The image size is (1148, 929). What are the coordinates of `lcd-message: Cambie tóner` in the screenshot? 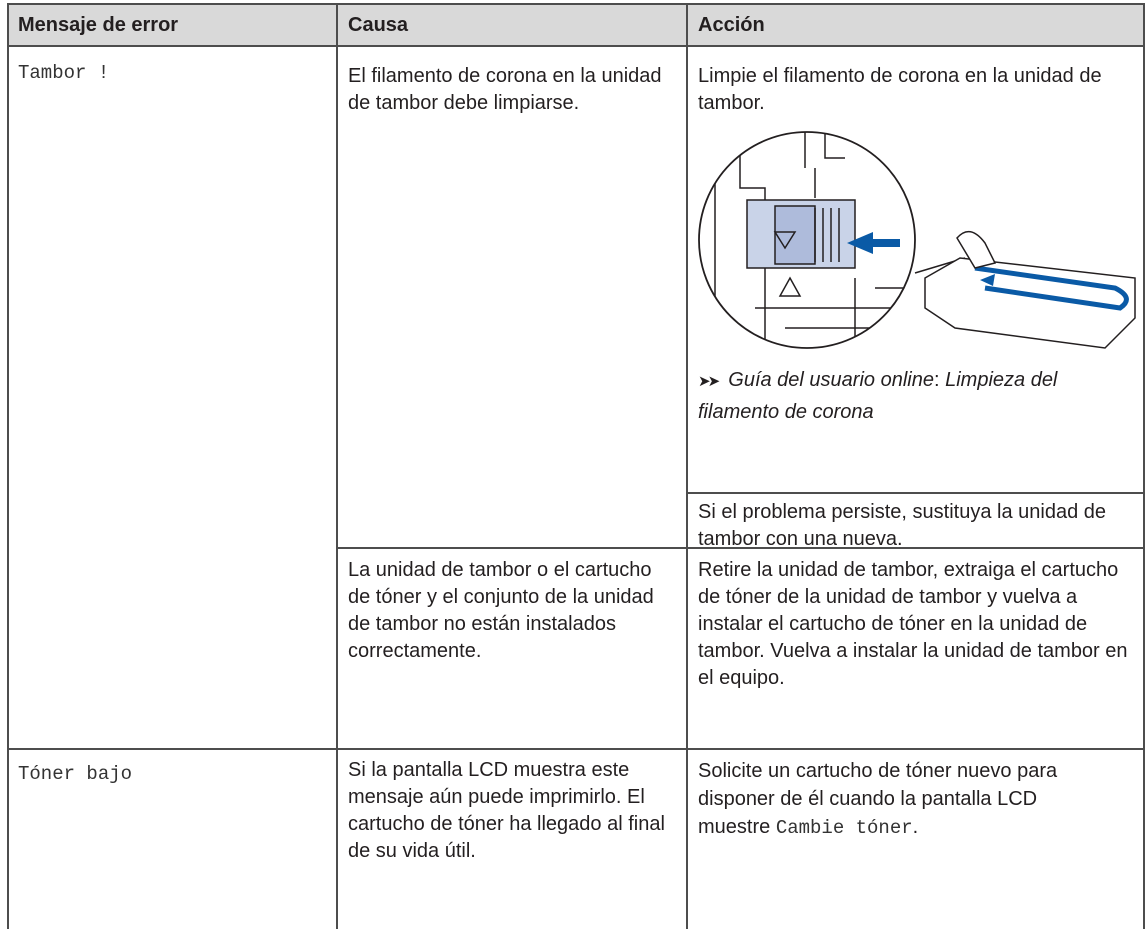 It's located at (844, 828).